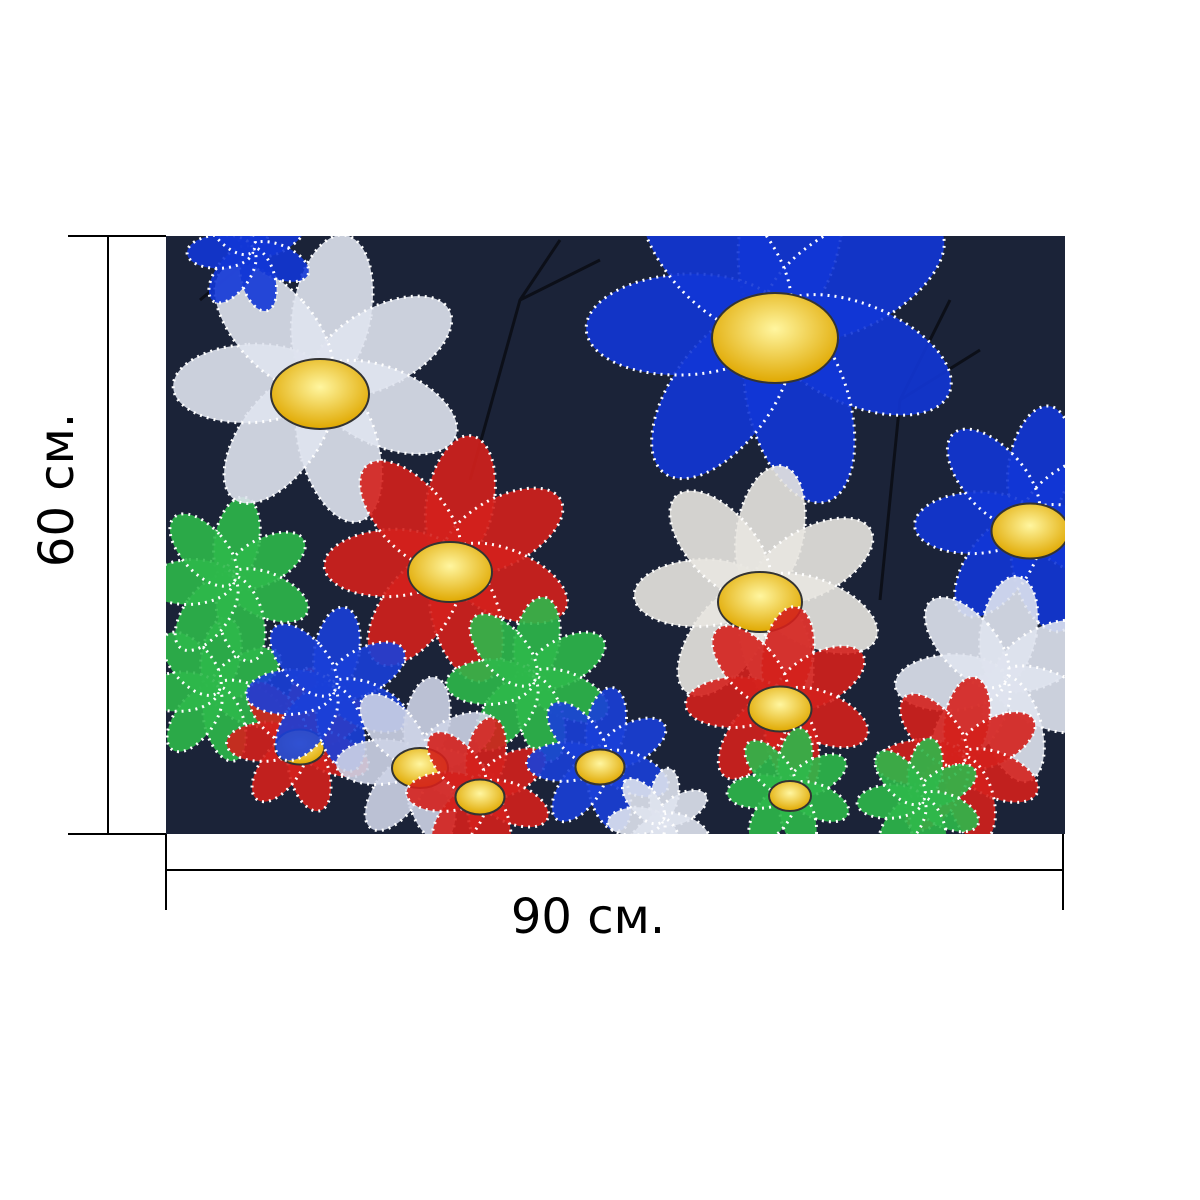 The image size is (1200, 1200). I want to click on width-label: 90 см., so click(588, 917).